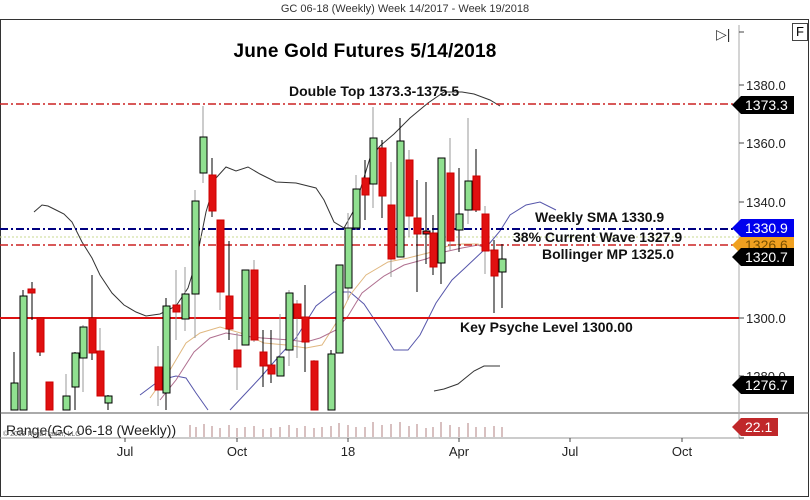 This screenshot has width=810, height=500. I want to click on f-button: F, so click(800, 32).